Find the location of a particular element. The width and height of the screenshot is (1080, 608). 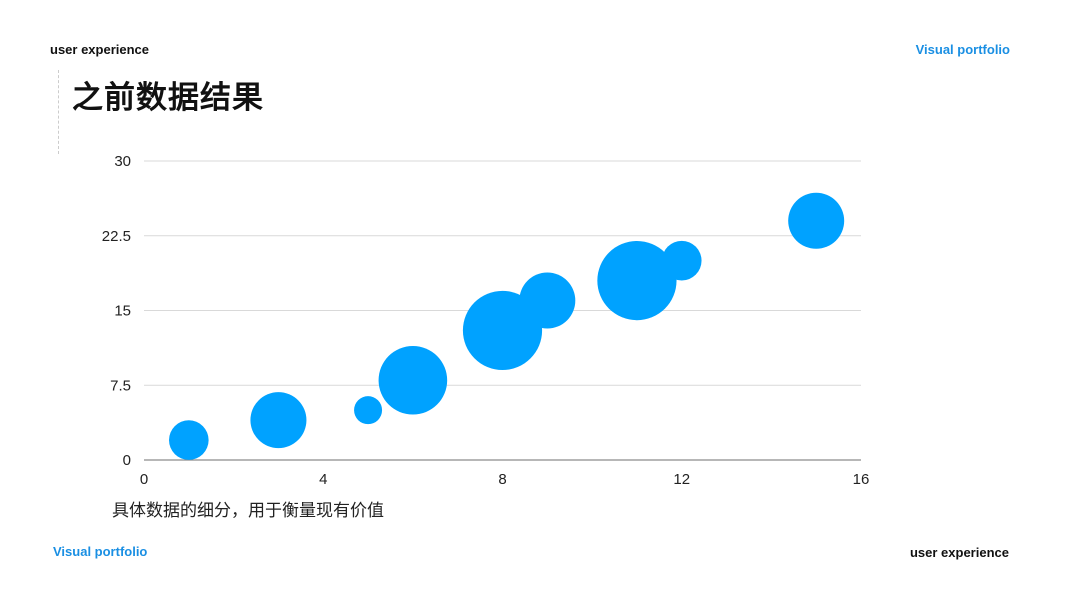

x-axis-ticks: 0 4 8 12 16 is located at coordinates (505, 479).